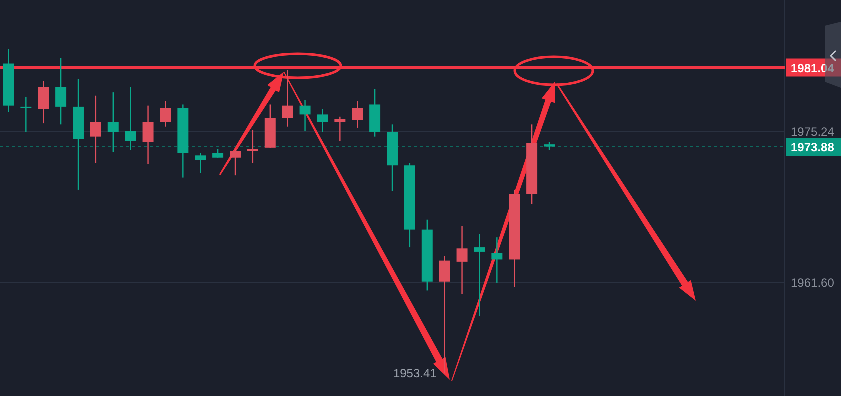 Image resolution: width=841 pixels, height=396 pixels. Describe the element at coordinates (813, 131) in the screenshot. I see `y-tick-label: 1975.24` at that location.